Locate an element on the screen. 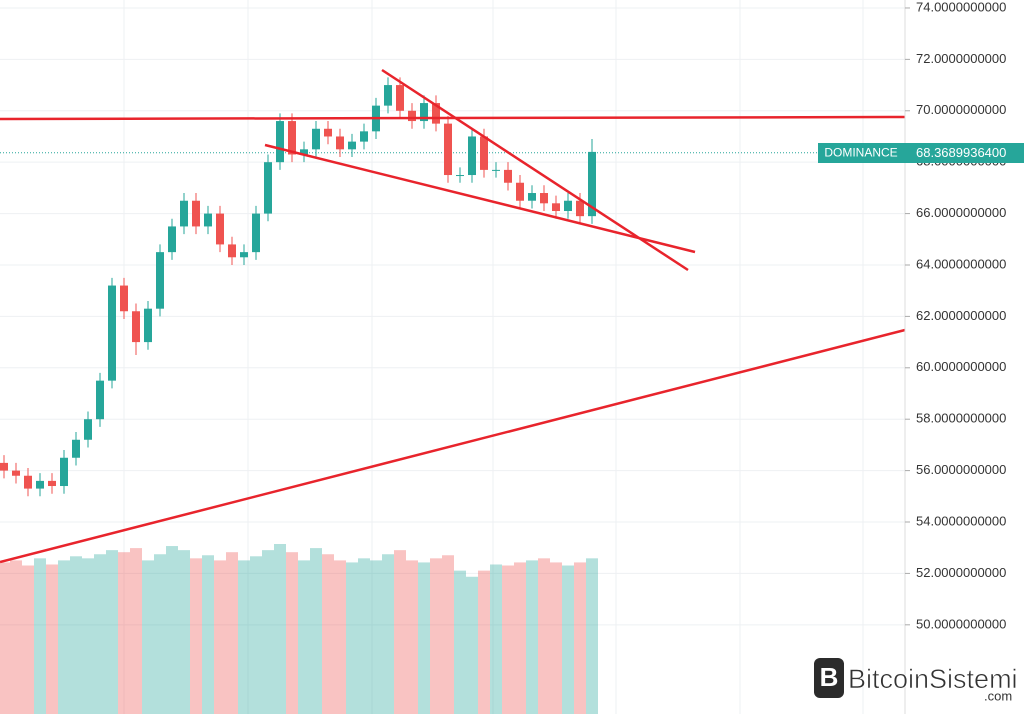  series-name: DOMINANCE is located at coordinates (860, 153).